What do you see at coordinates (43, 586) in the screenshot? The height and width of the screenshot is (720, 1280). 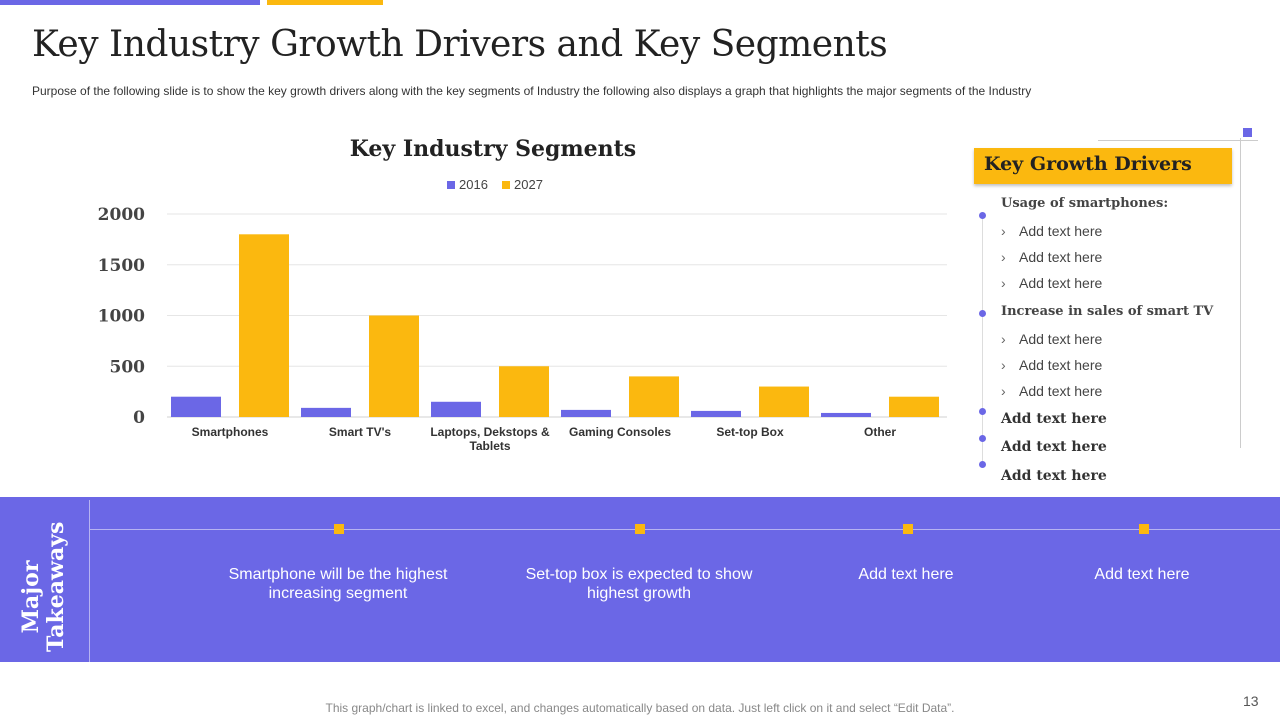 I see `takeaways-label: Major Takeaways` at bounding box center [43, 586].